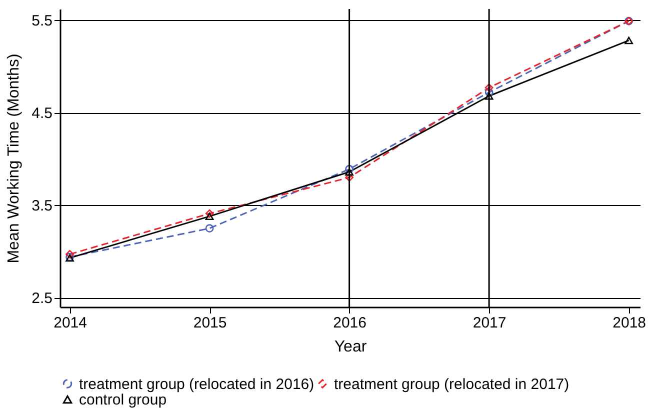 The image size is (651, 413). Describe the element at coordinates (489, 323) in the screenshot. I see `x-tick-label: 2017` at that location.